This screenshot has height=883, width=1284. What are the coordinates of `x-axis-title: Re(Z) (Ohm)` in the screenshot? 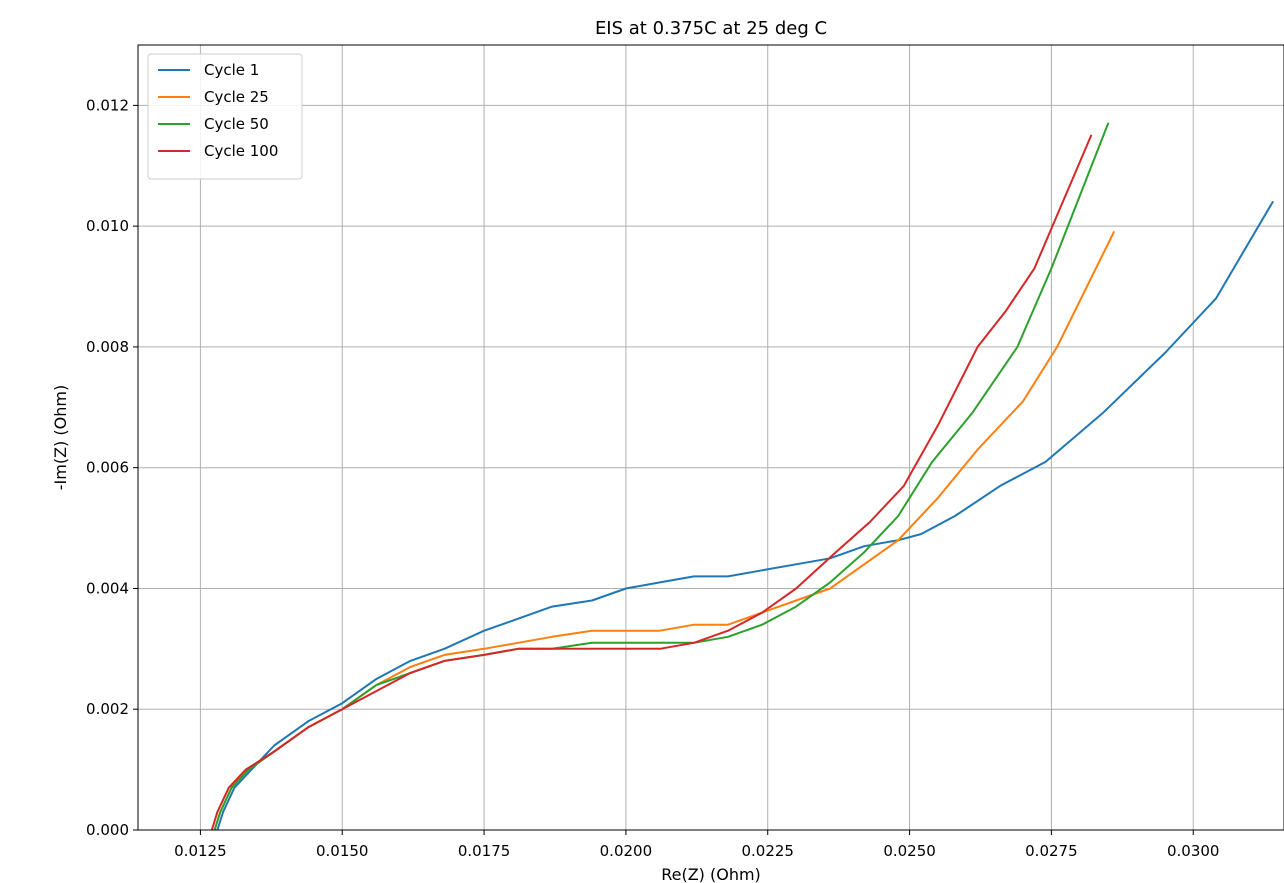 It's located at (711, 874).